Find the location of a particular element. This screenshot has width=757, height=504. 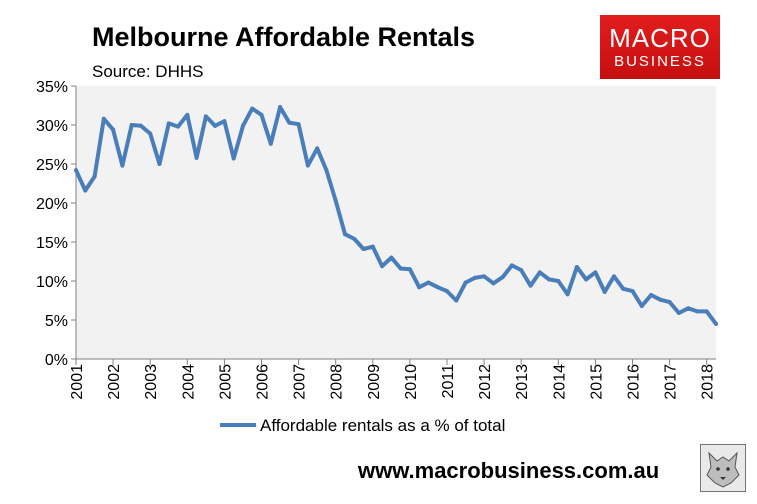

x-tick-label: 2001 is located at coordinates (77, 382).